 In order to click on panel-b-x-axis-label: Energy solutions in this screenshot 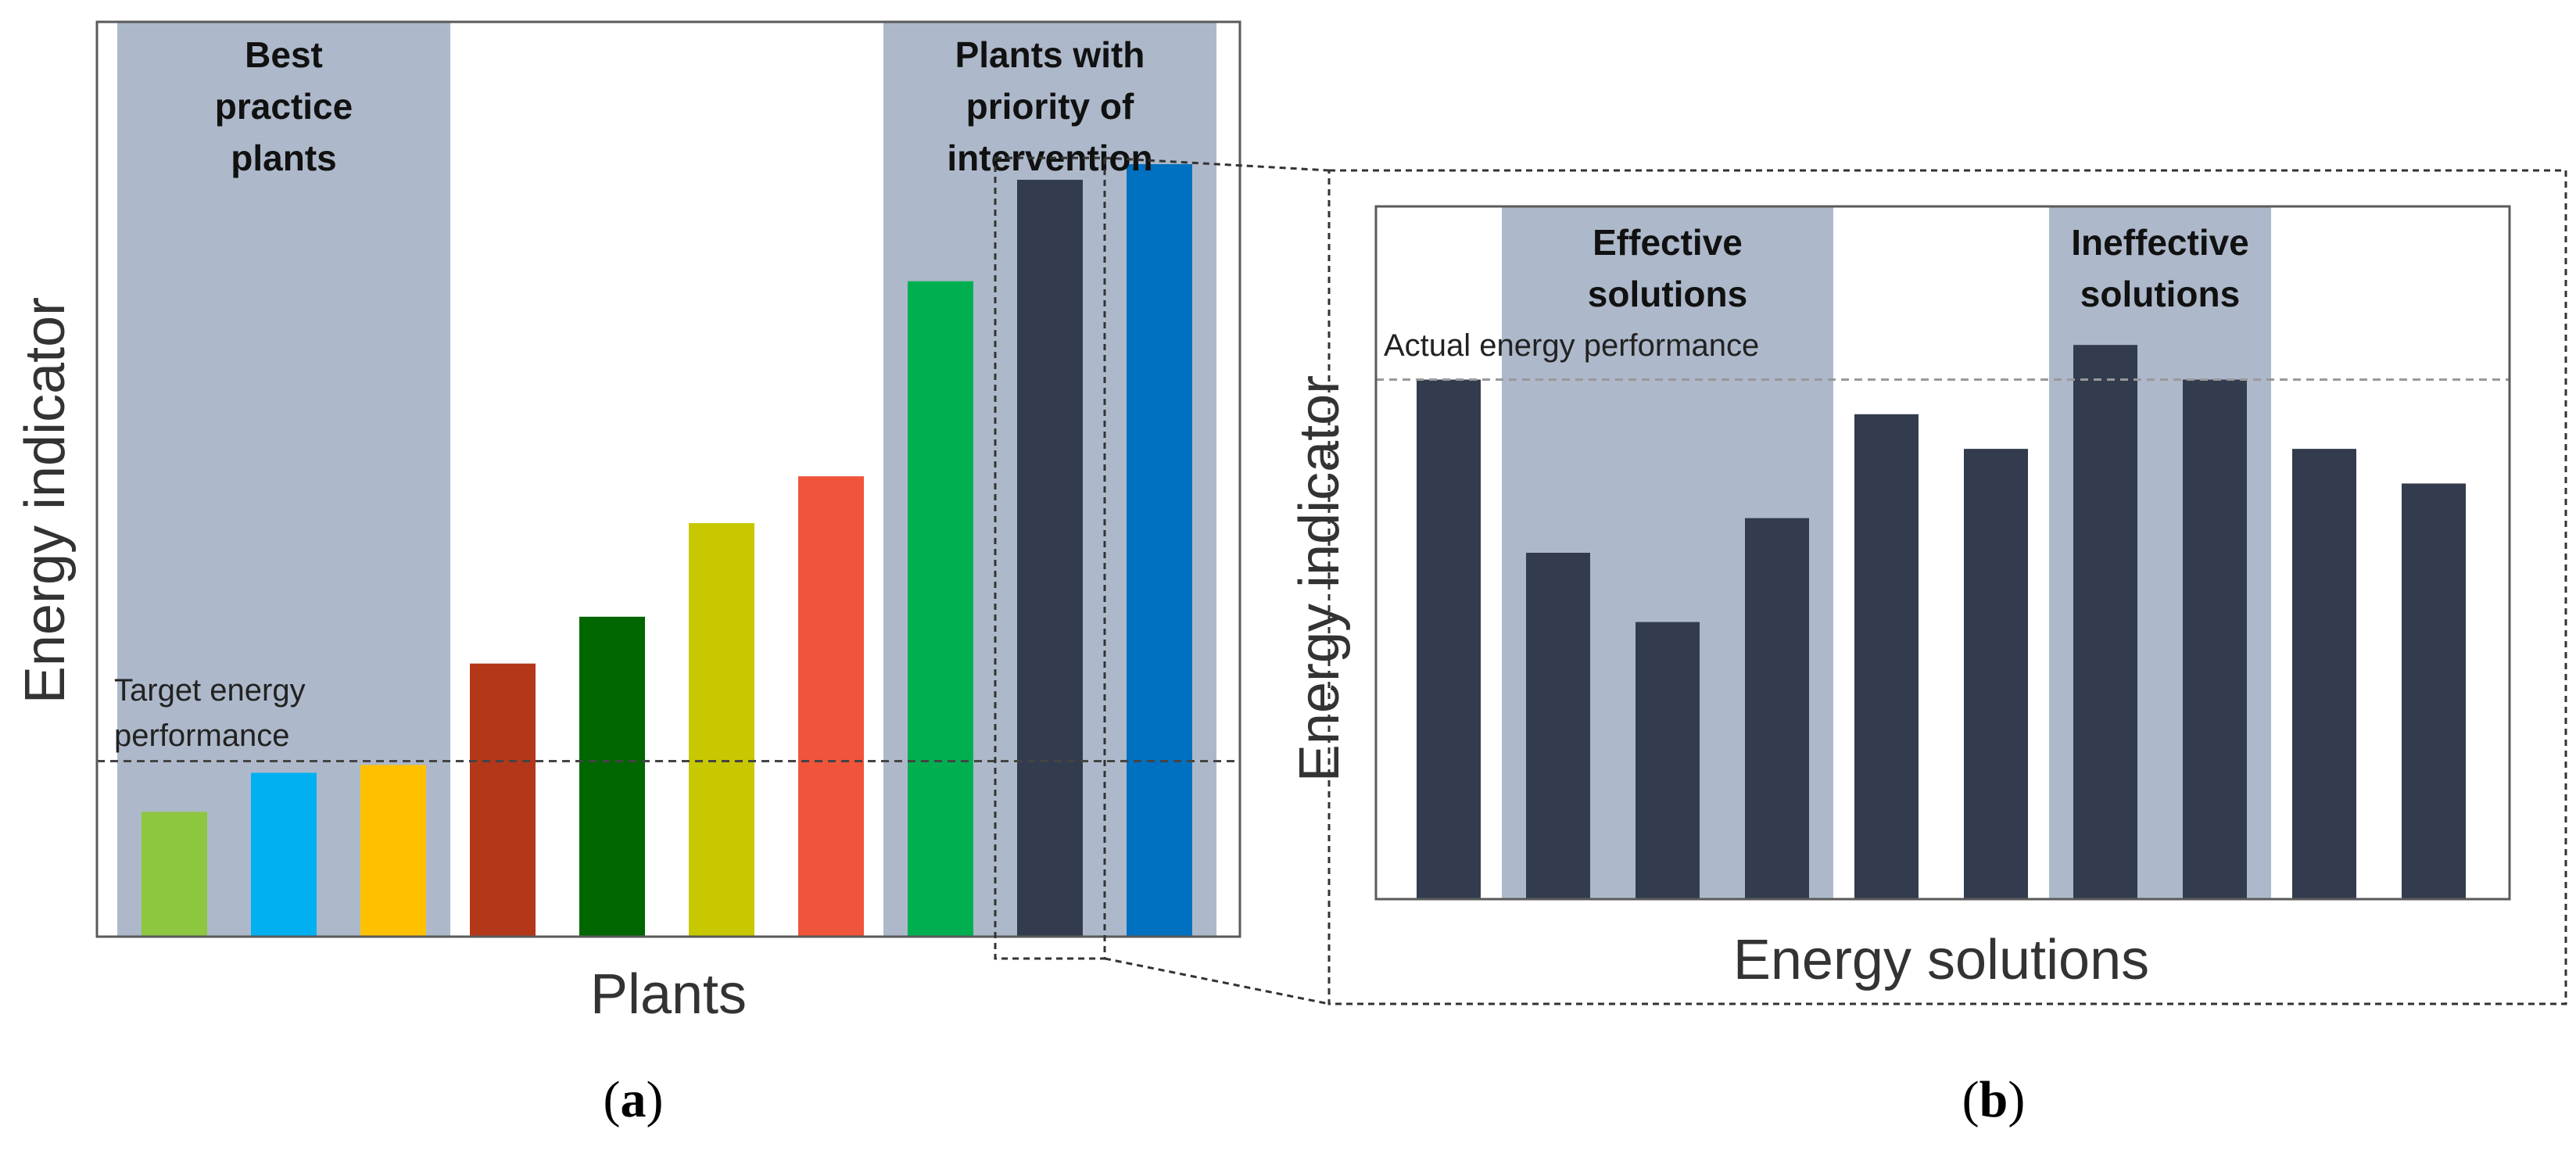, I will do `click(1941, 960)`.